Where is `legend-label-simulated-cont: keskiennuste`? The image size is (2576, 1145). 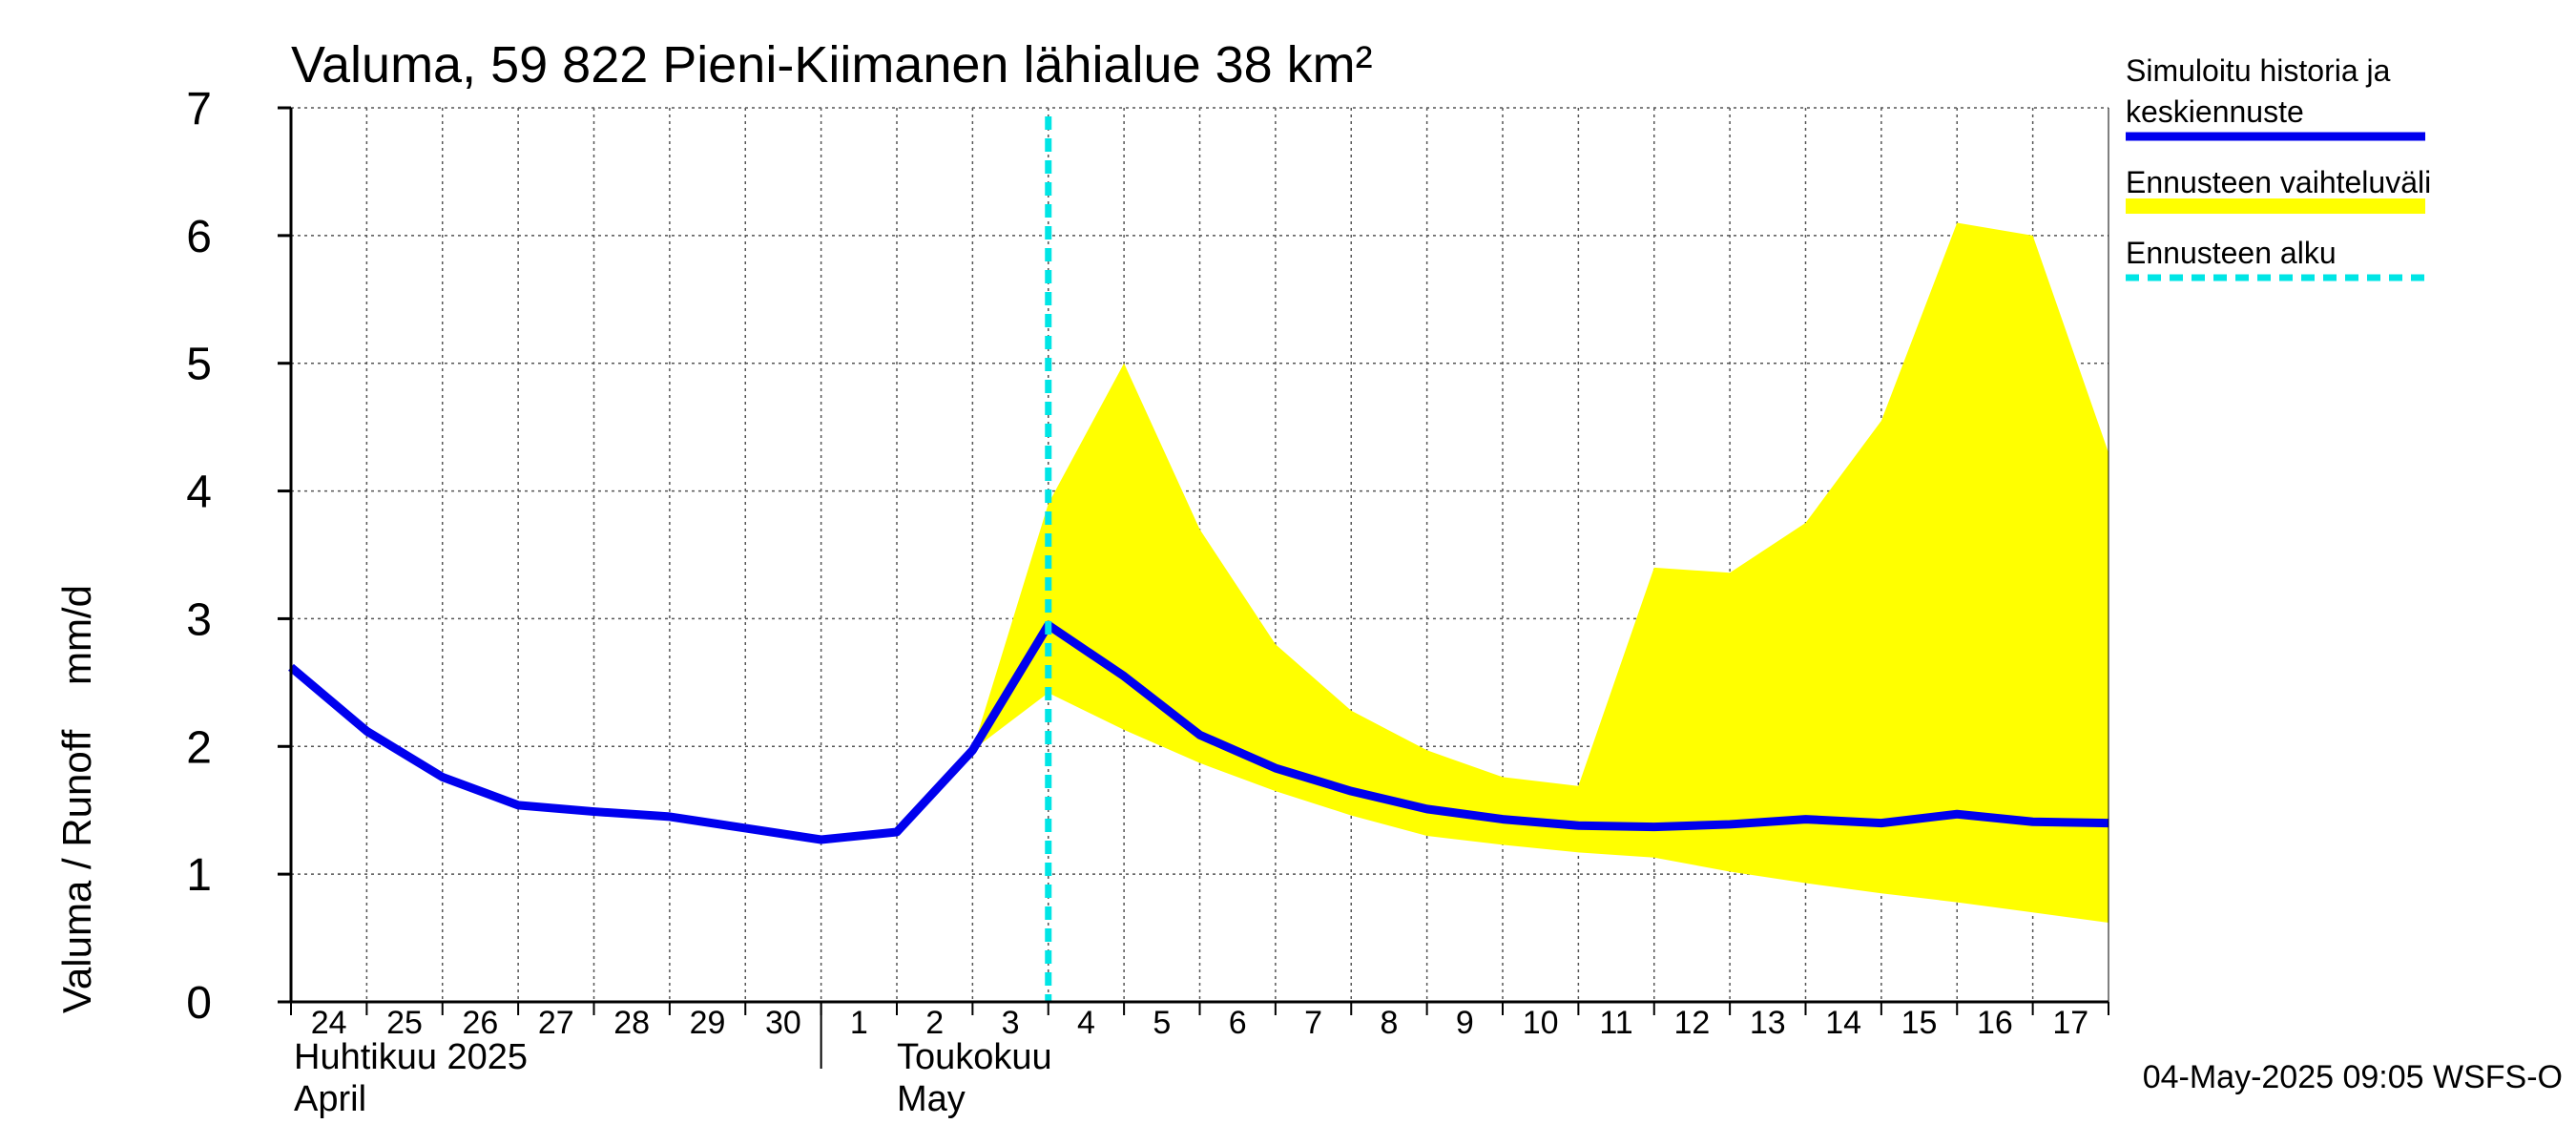 legend-label-simulated-cont: keskiennuste is located at coordinates (2215, 112).